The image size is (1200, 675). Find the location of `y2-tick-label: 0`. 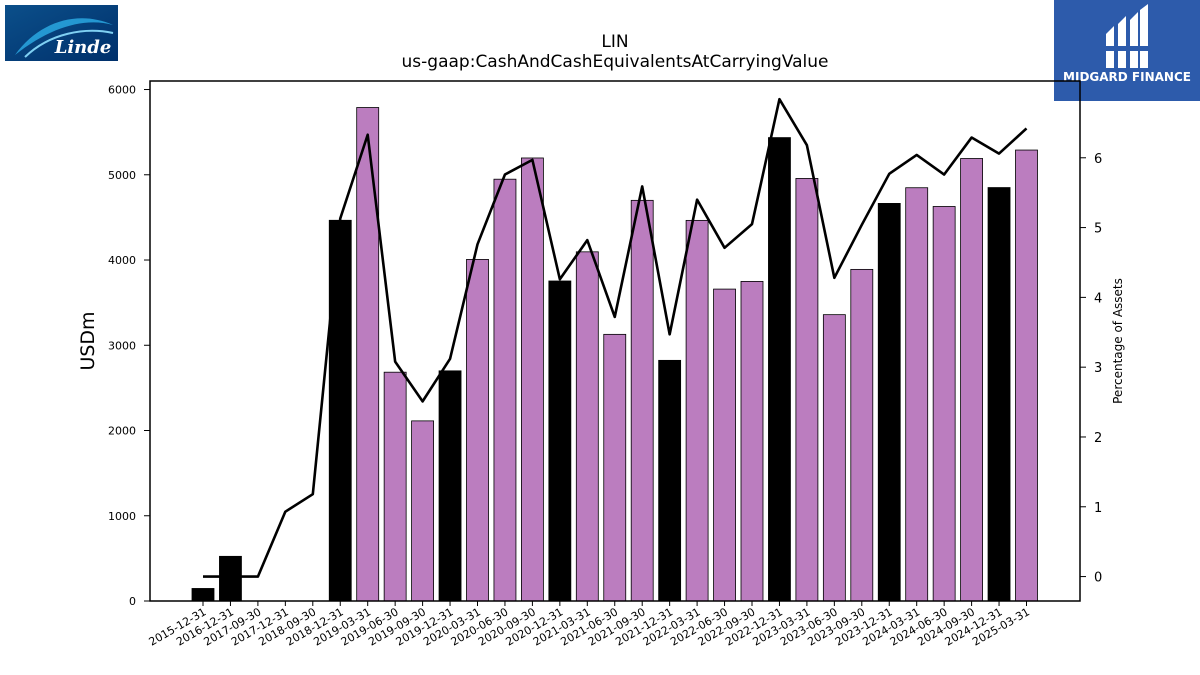

y2-tick-label: 0 is located at coordinates (1098, 578).